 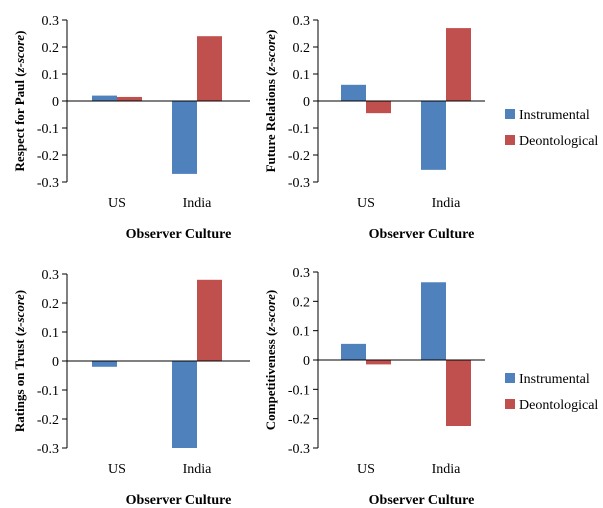 I want to click on legend-1: Instrumental Deontological, so click(x=551, y=128).